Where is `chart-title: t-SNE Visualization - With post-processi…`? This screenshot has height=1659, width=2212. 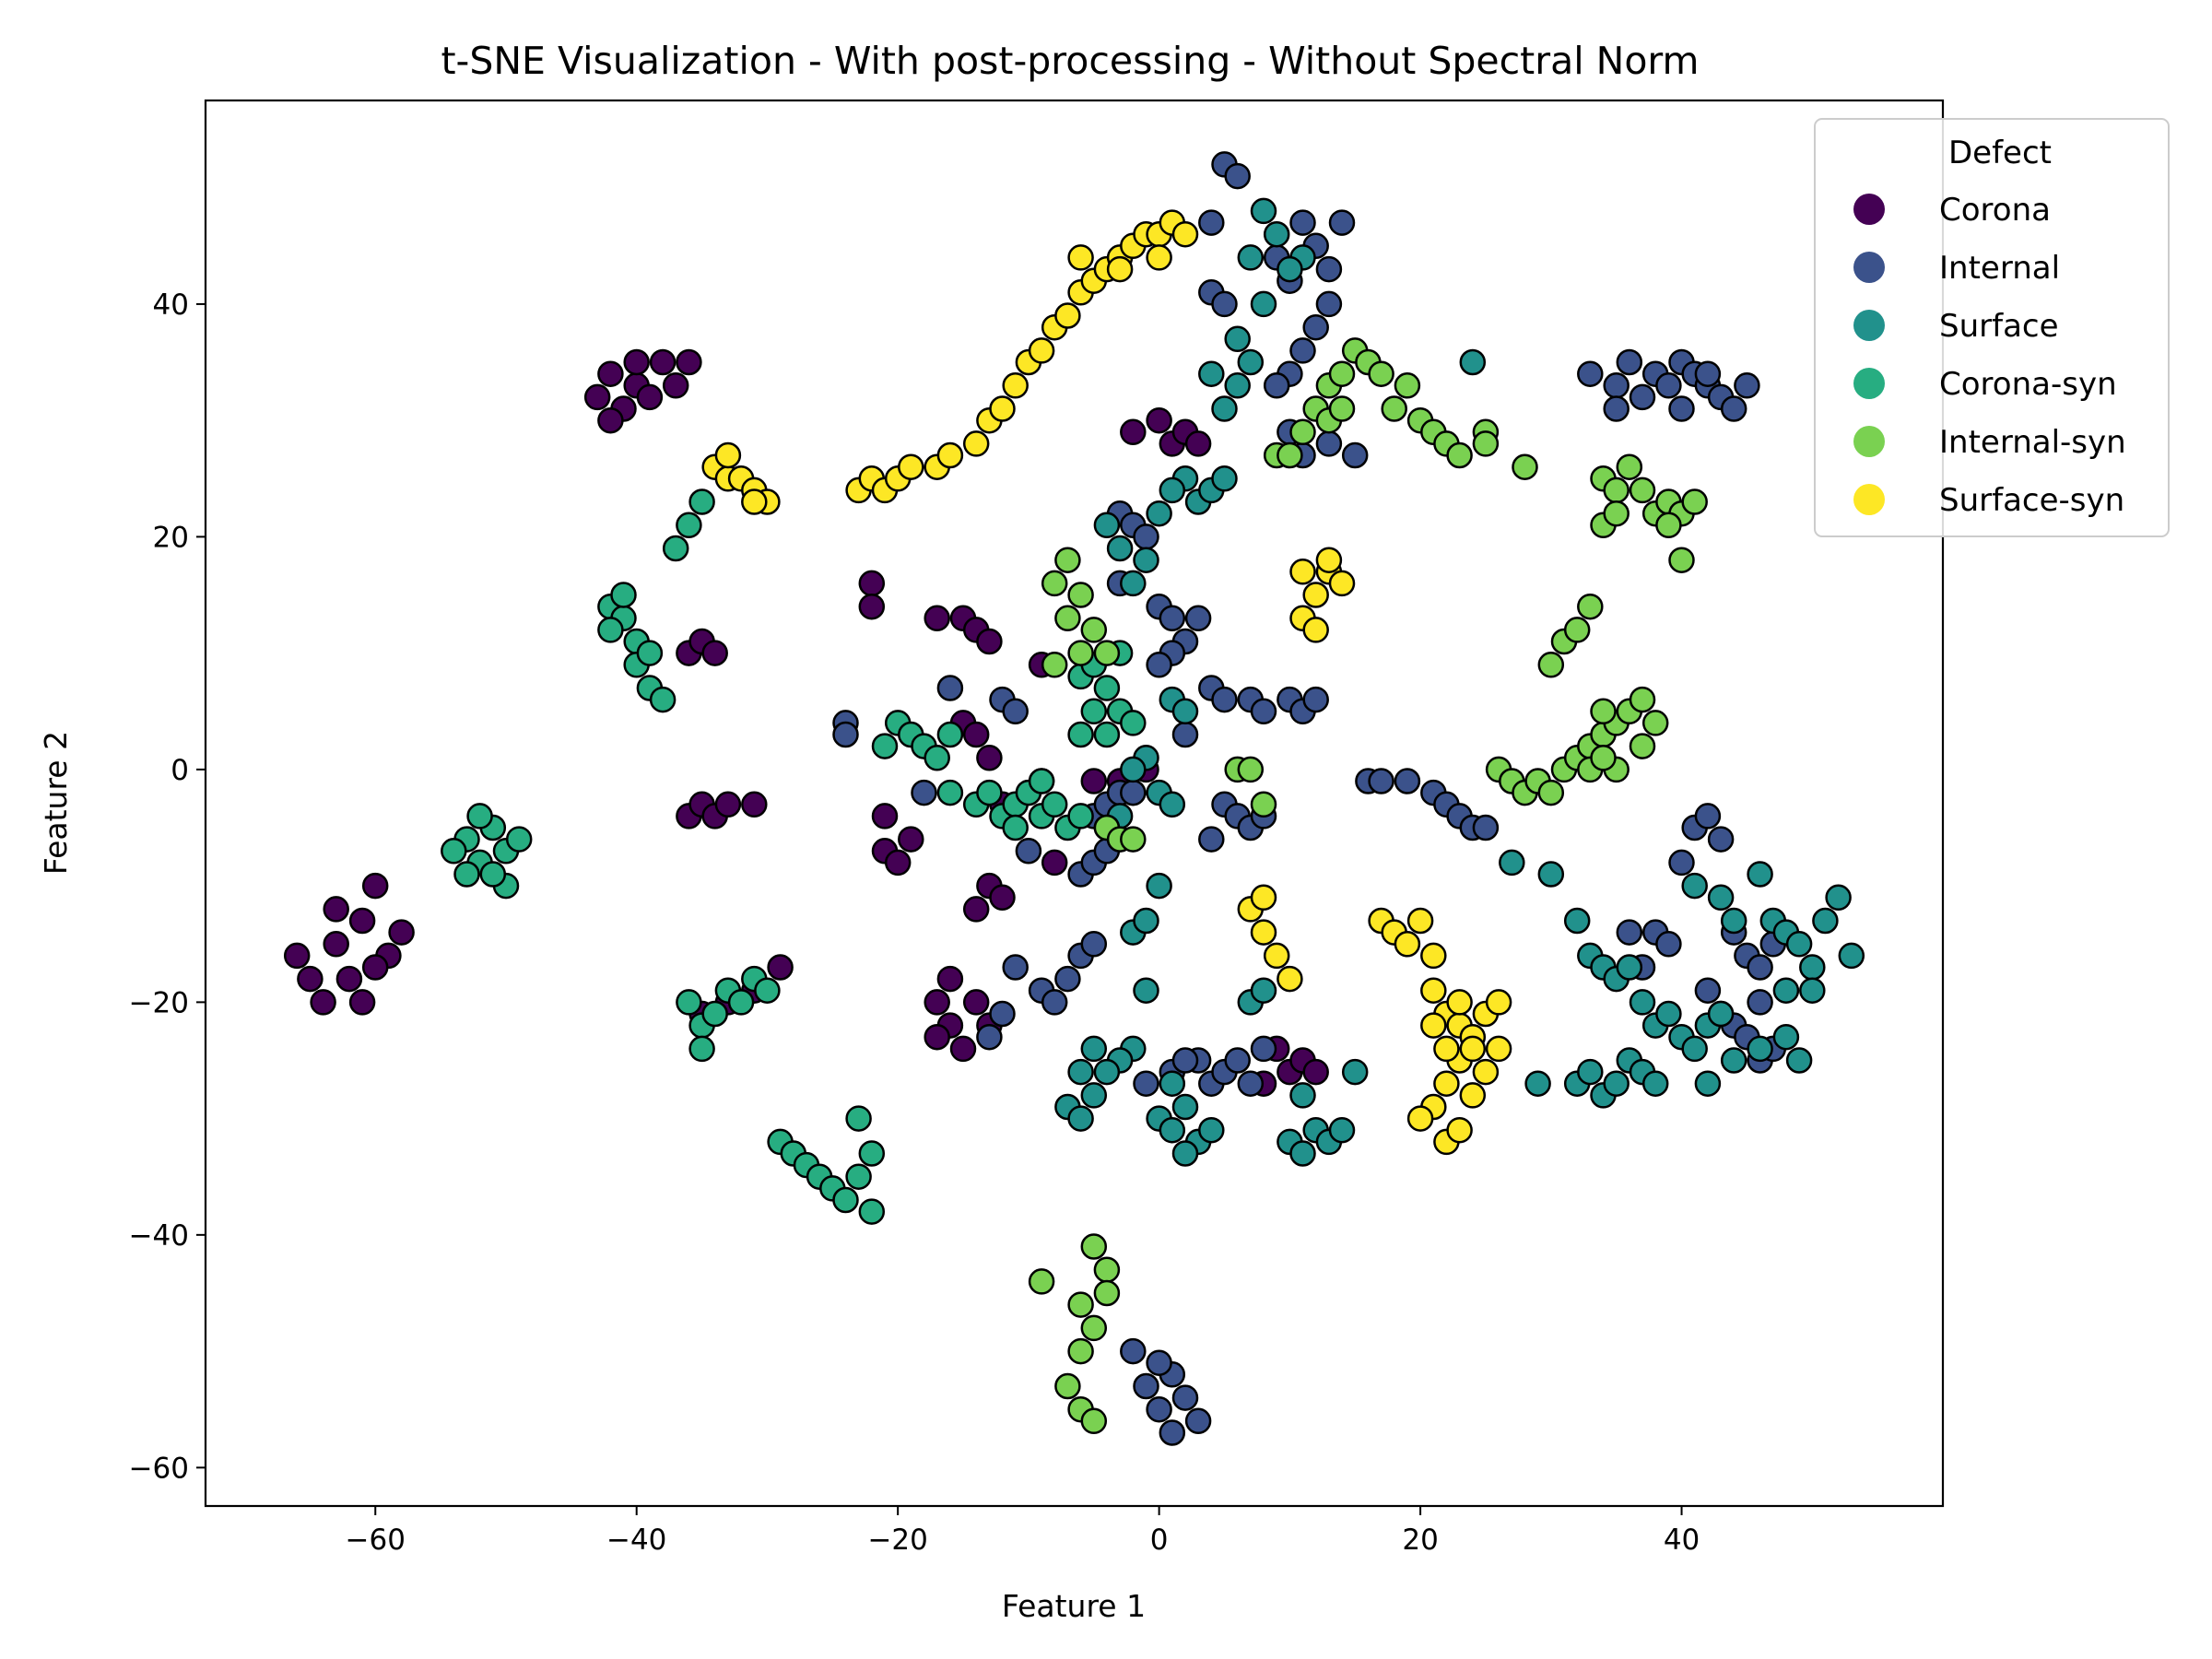
chart-title: t-SNE Visualization - With post-processi… is located at coordinates (1070, 61).